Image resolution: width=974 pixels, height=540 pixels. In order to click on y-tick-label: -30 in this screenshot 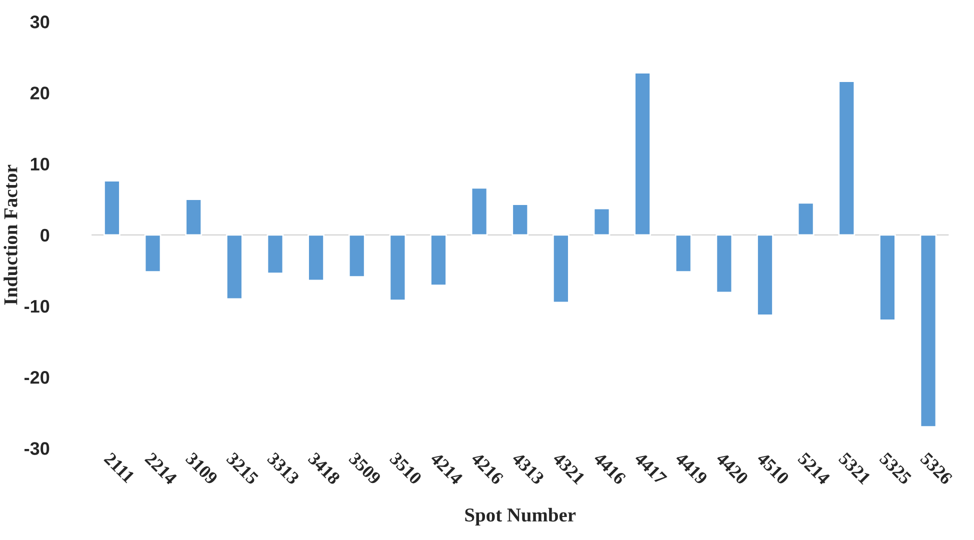, I will do `click(37, 448)`.